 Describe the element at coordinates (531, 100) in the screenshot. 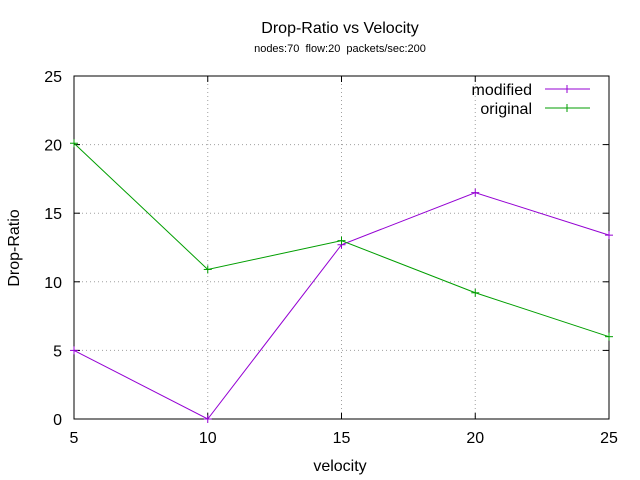

I see `legend: modified original` at that location.